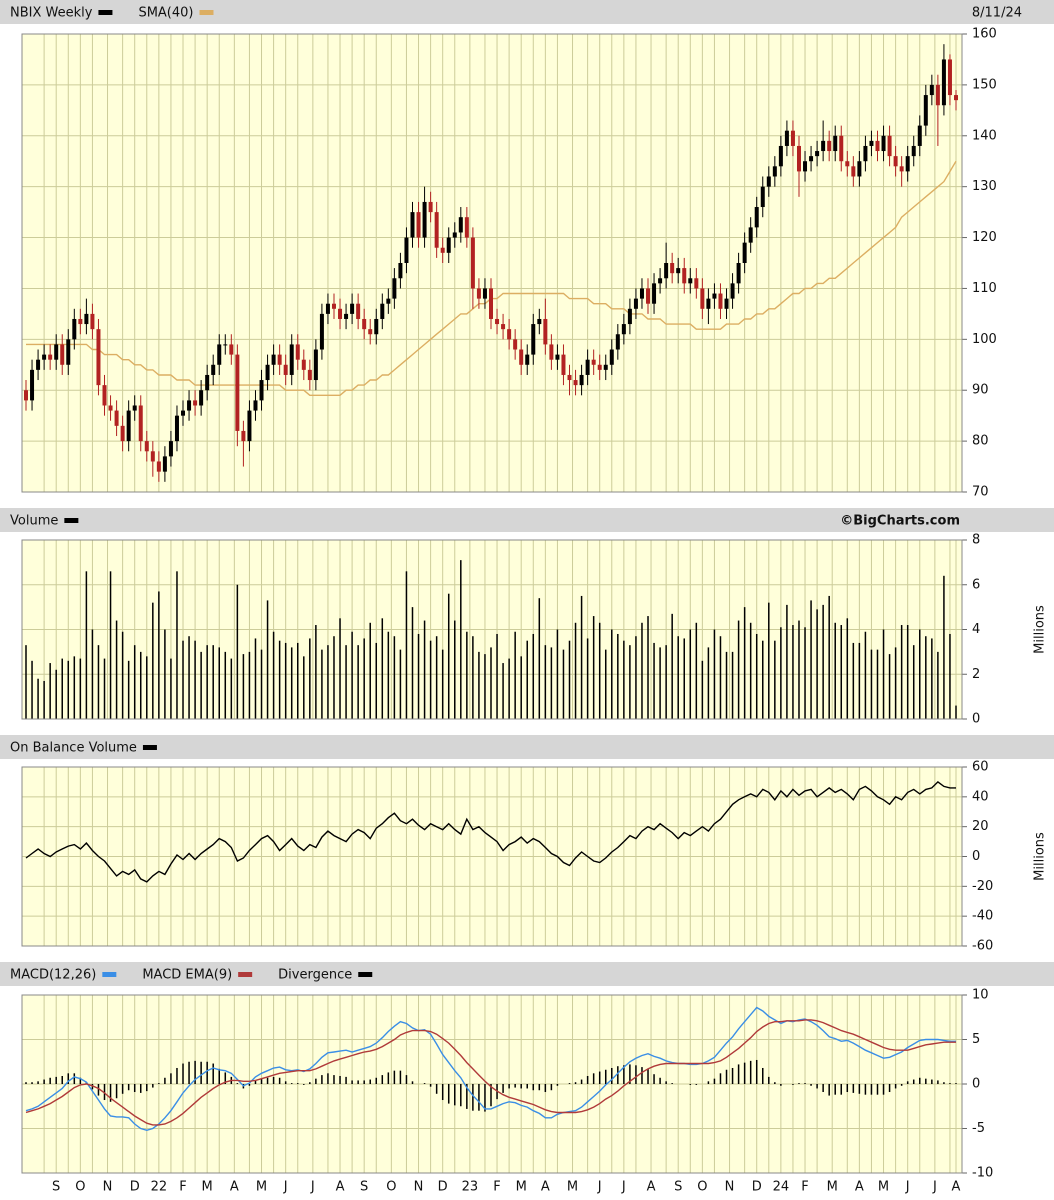 This screenshot has width=1054, height=1200. Describe the element at coordinates (527, 520) in the screenshot. I see `panel-header` at that location.